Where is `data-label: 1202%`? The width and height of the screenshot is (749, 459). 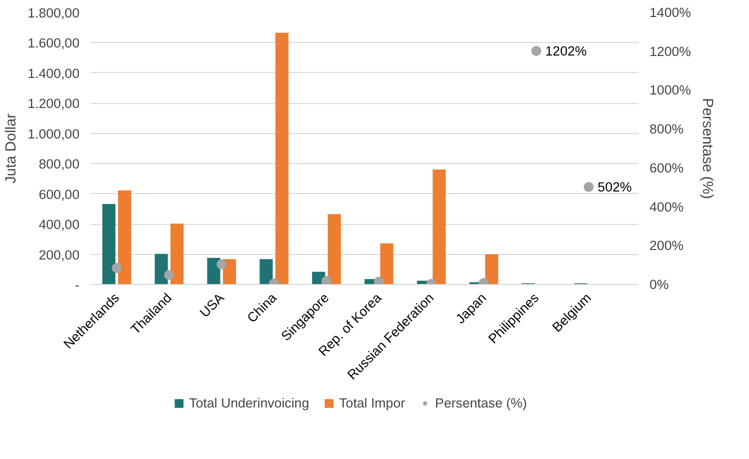
data-label: 1202% is located at coordinates (566, 50).